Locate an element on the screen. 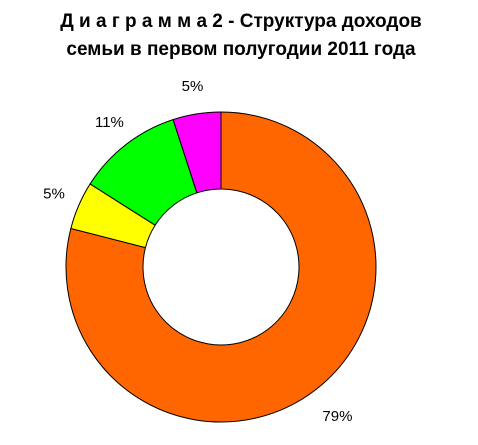 Image resolution: width=478 pixels, height=445 pixels. chart-title: Д и а г р а м м а 2 - Структура доходов is located at coordinates (241, 21).